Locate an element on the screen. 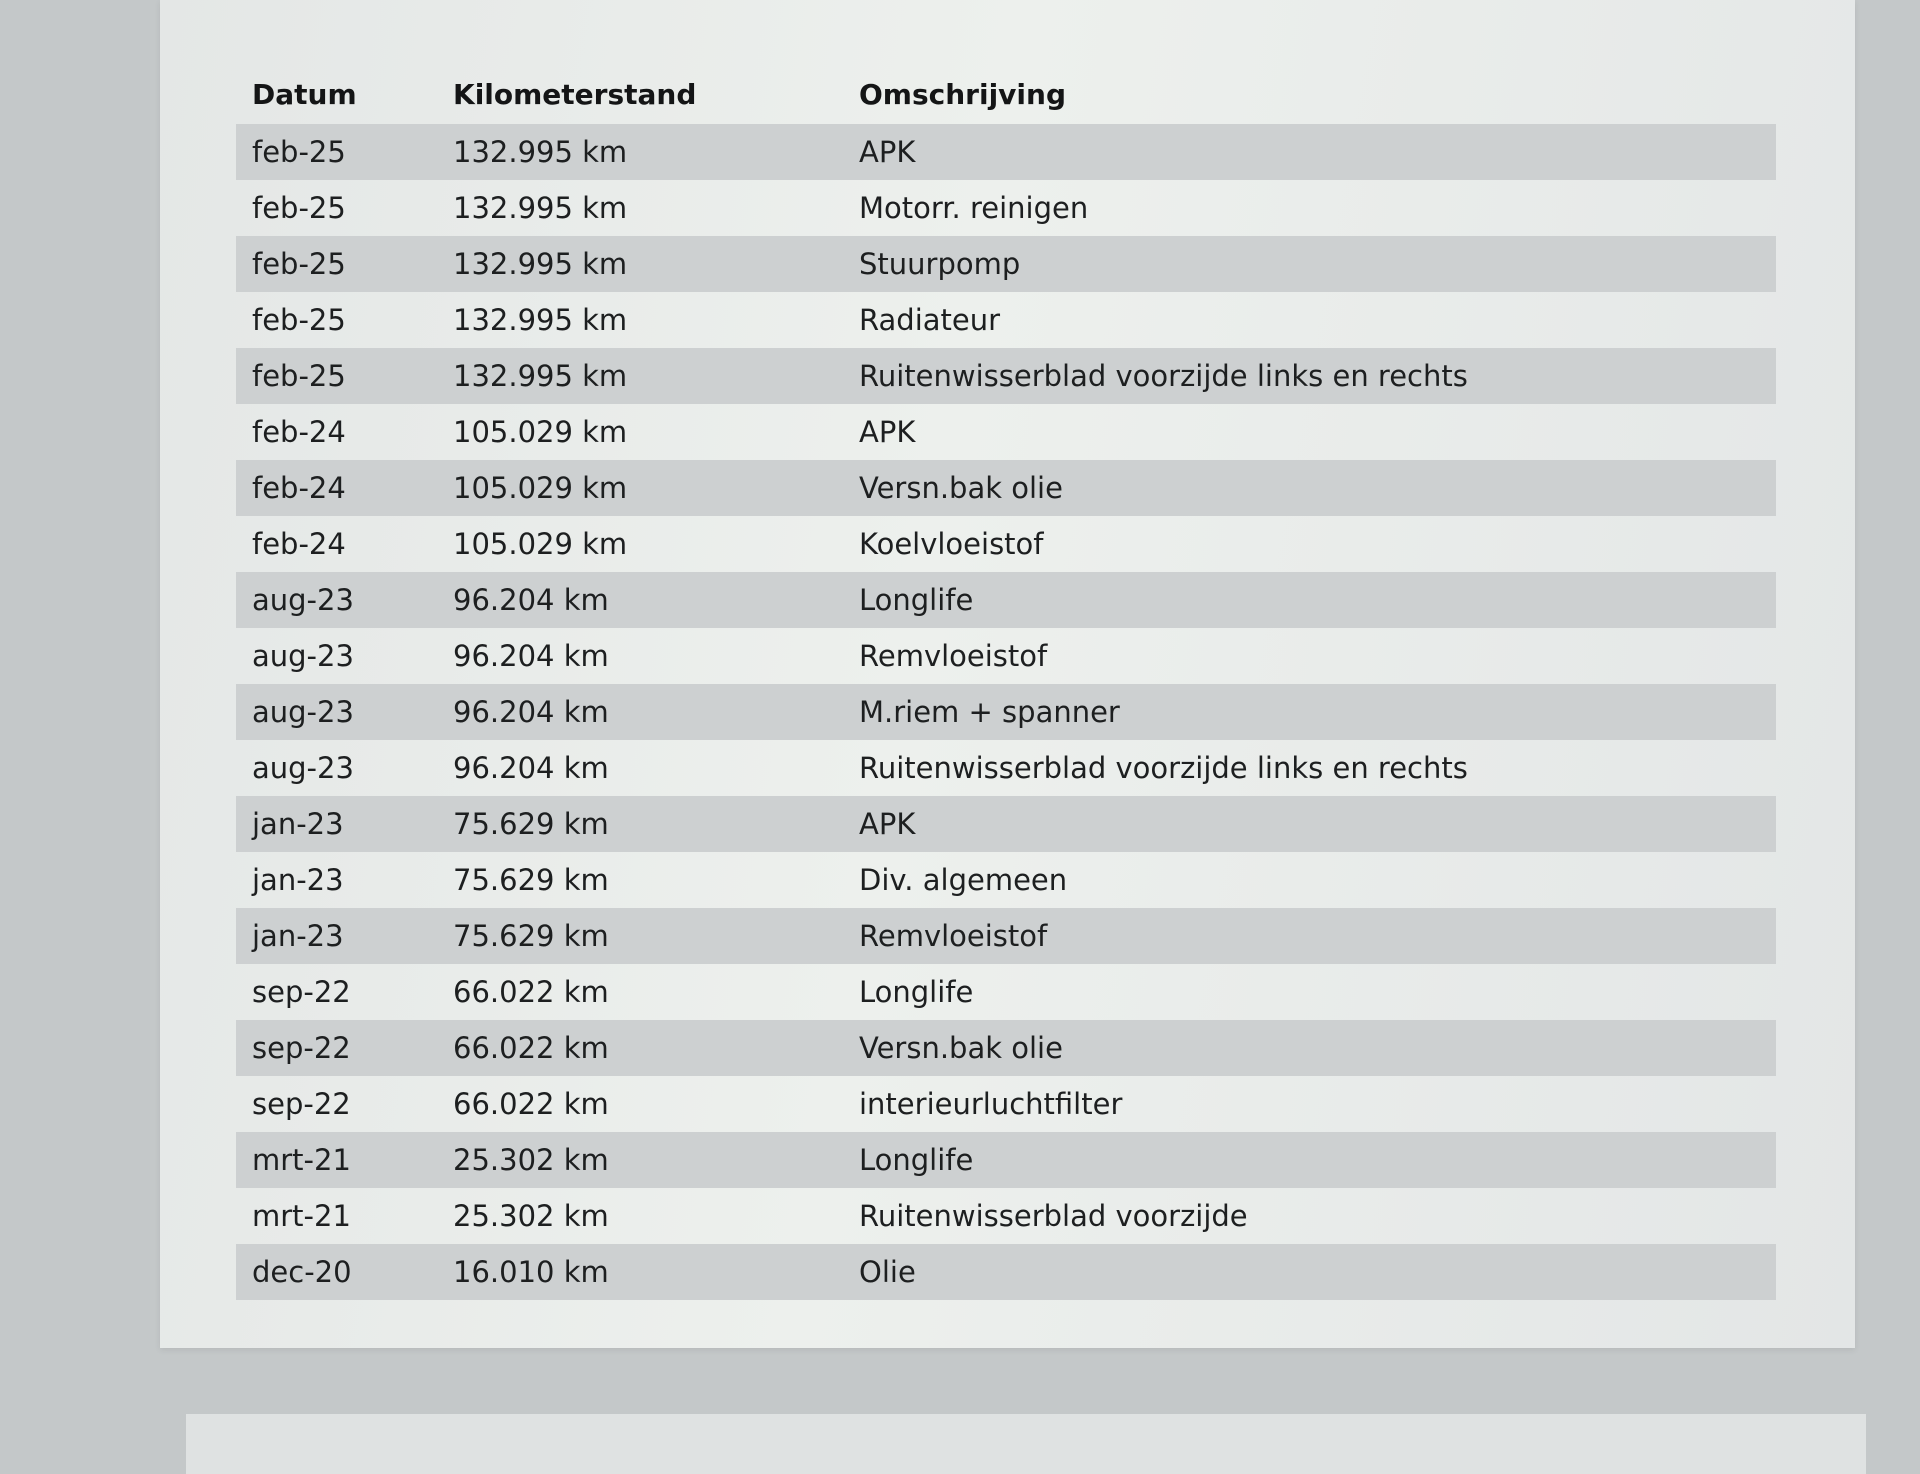 The image size is (1920, 1474). description-cell: Stuurpomp is located at coordinates (940, 264).